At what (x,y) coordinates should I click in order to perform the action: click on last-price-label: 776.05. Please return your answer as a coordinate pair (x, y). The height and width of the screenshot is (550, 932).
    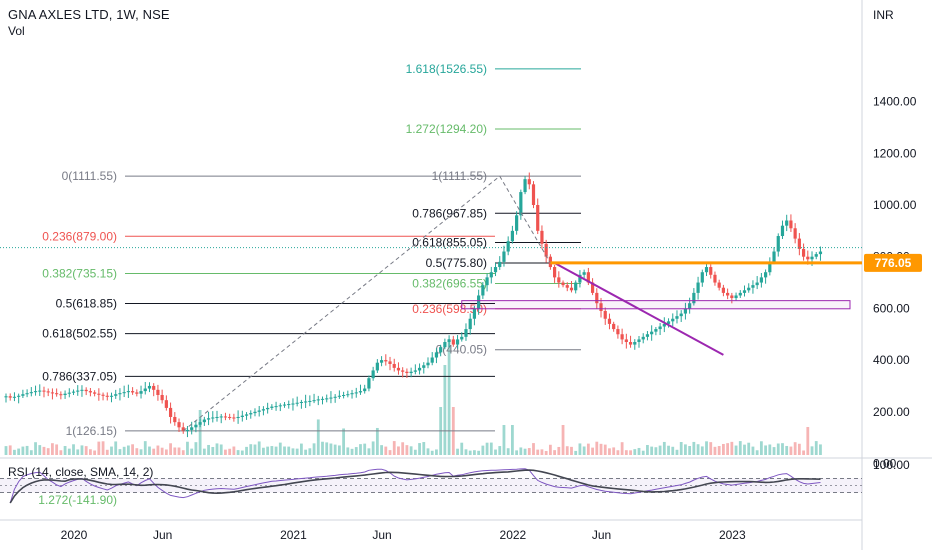
    Looking at the image, I should click on (893, 263).